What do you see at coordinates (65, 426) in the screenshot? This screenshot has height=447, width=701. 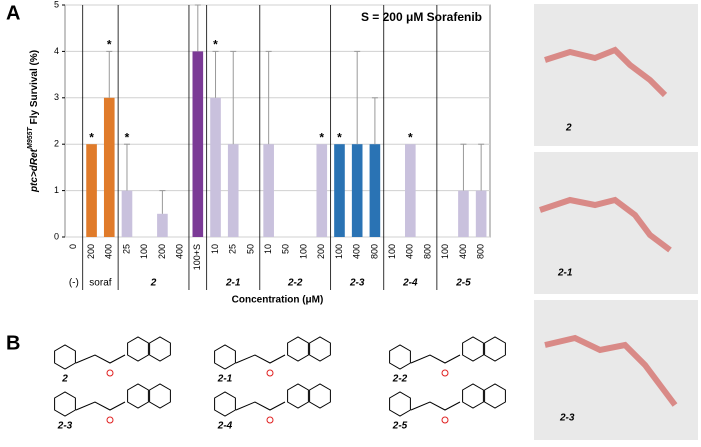 I see `compound-label: 2-3` at bounding box center [65, 426].